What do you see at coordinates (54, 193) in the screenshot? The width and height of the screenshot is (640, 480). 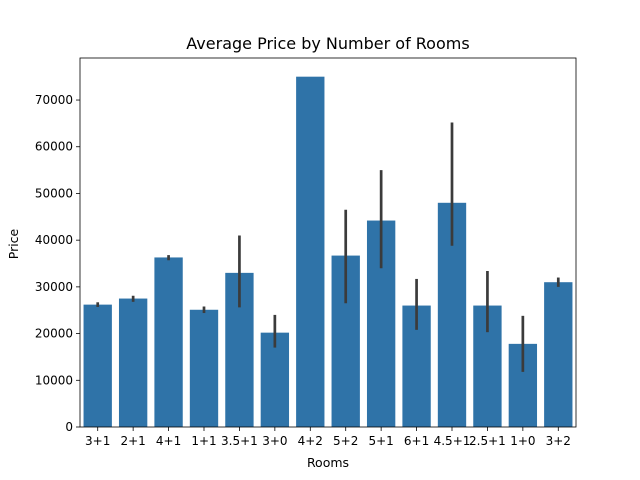 I see `y-tick-label: 50000` at bounding box center [54, 193].